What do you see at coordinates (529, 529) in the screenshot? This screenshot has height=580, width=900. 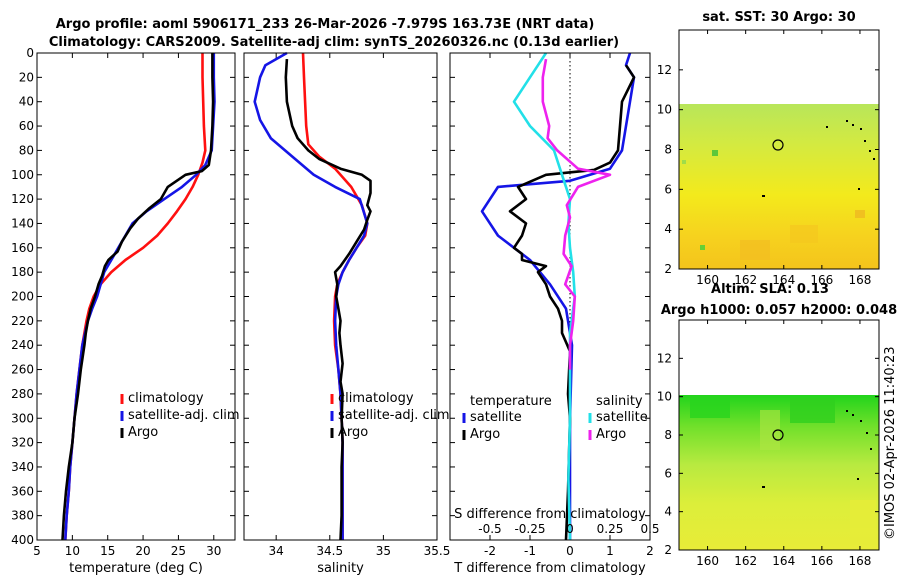 I see `x2-tick-label: -0.25` at bounding box center [529, 529].